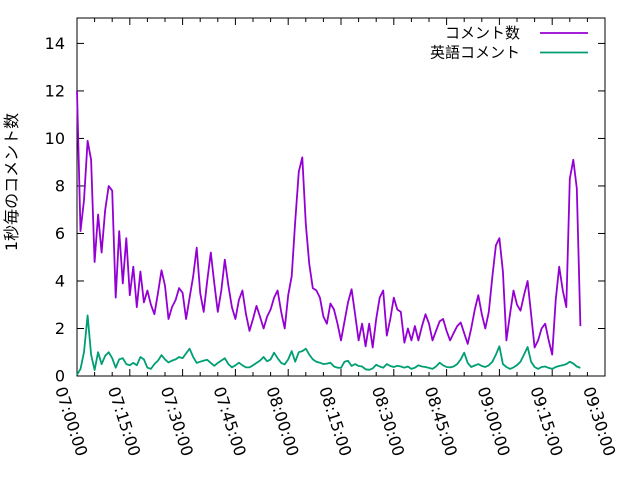 The width and height of the screenshot is (640, 480). I want to click on x-tick-label: 07:30:00, so click(177, 421).